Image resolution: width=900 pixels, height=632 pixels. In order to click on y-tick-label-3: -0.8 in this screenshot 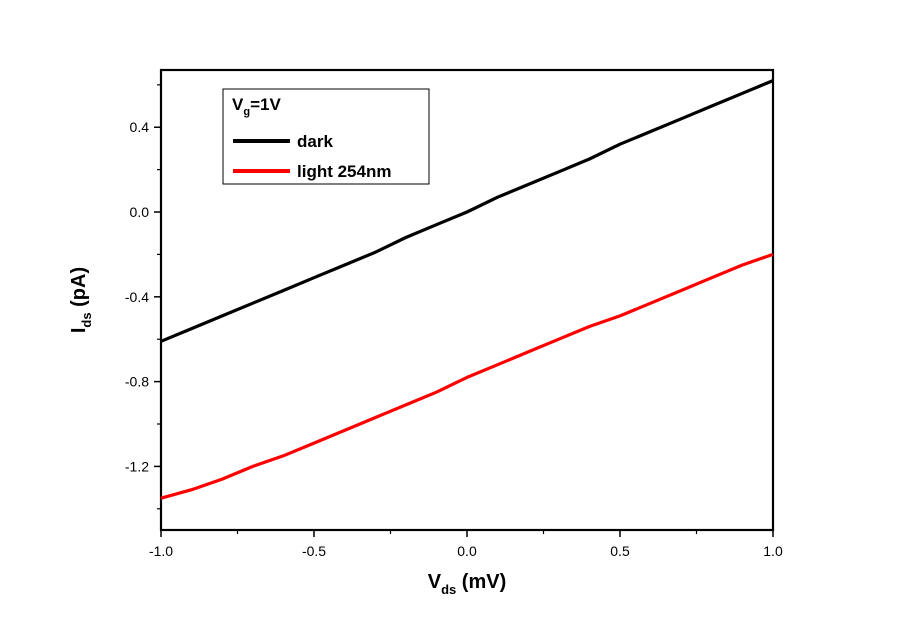, I will do `click(137, 382)`.